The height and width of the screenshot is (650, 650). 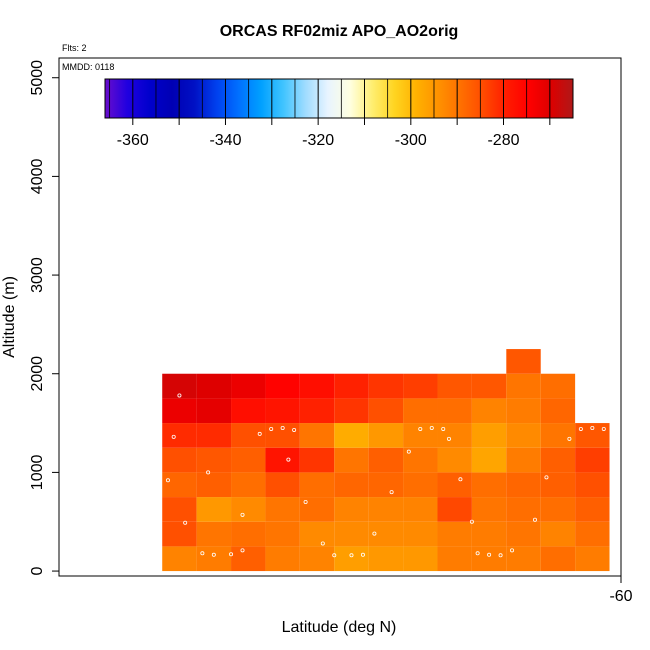 I want to click on y-tick-label: 5000, so click(x=37, y=78).